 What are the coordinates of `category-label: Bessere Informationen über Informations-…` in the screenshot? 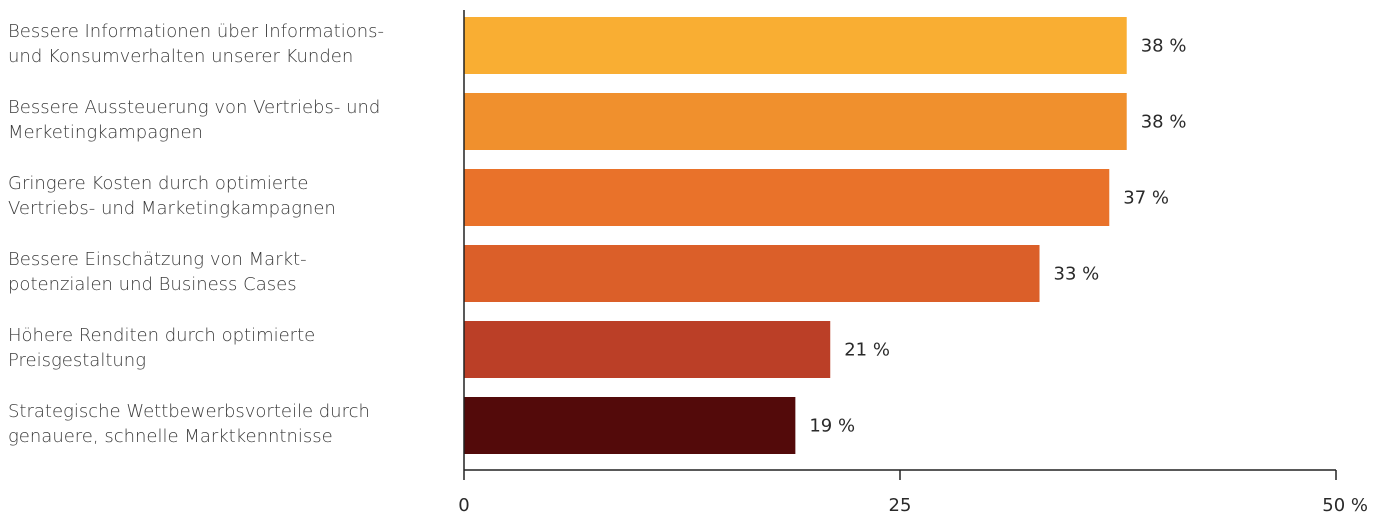 It's located at (196, 44).